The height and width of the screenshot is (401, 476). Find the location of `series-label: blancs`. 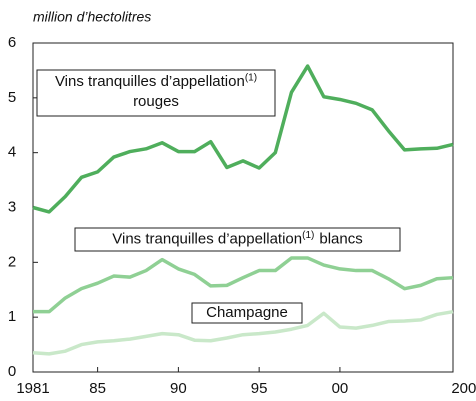

series-label: blancs is located at coordinates (340, 238).